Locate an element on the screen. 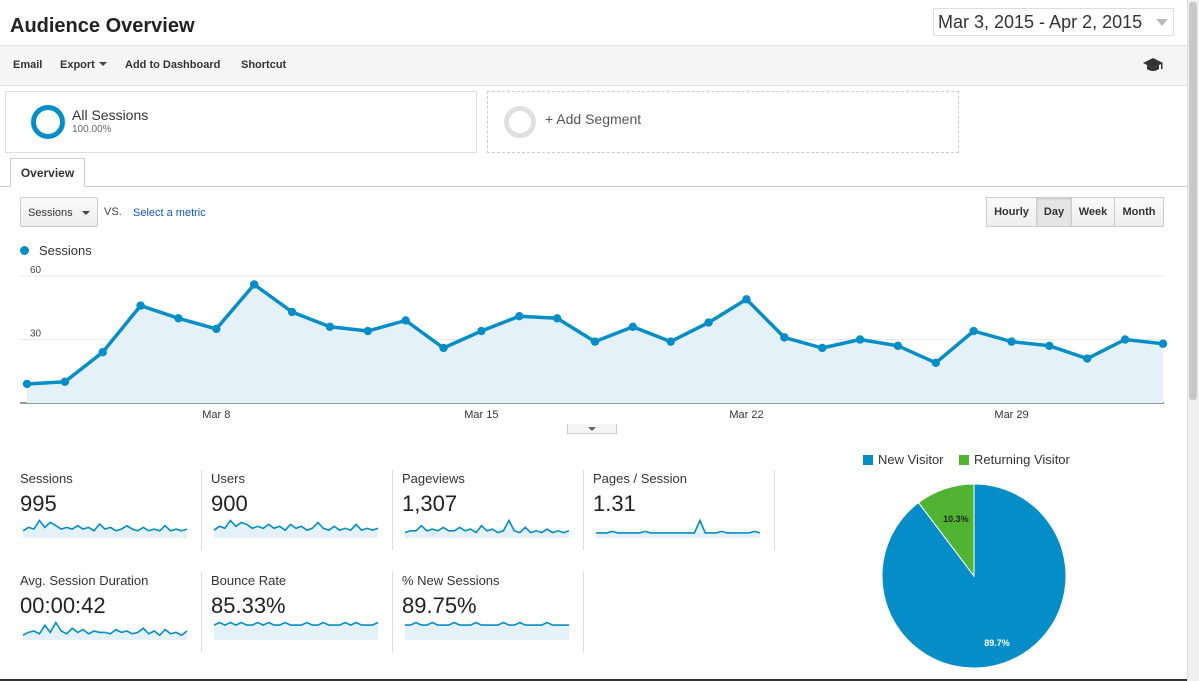  page-title: Audience Overview is located at coordinates (102, 26).